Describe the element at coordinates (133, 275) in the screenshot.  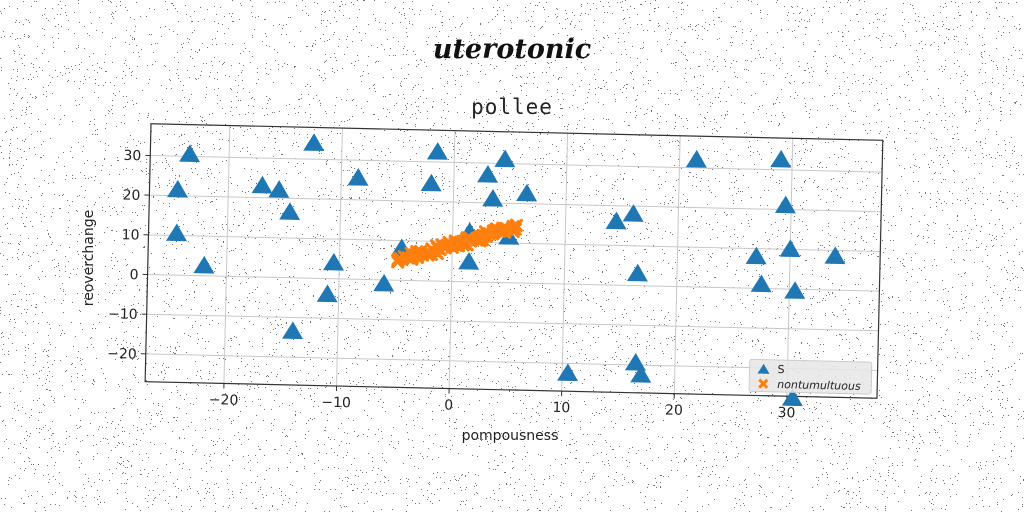
I see `y-tick-label: 0` at that location.